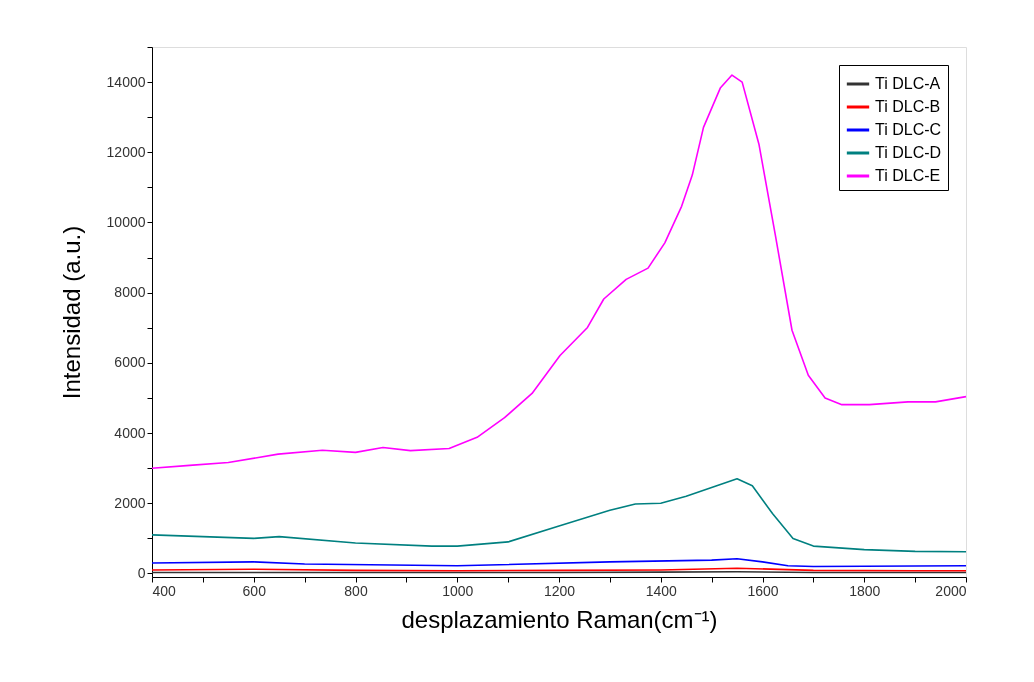 The width and height of the screenshot is (1034, 682). Describe the element at coordinates (458, 590) in the screenshot. I see `x-tick-label: 1000` at that location.